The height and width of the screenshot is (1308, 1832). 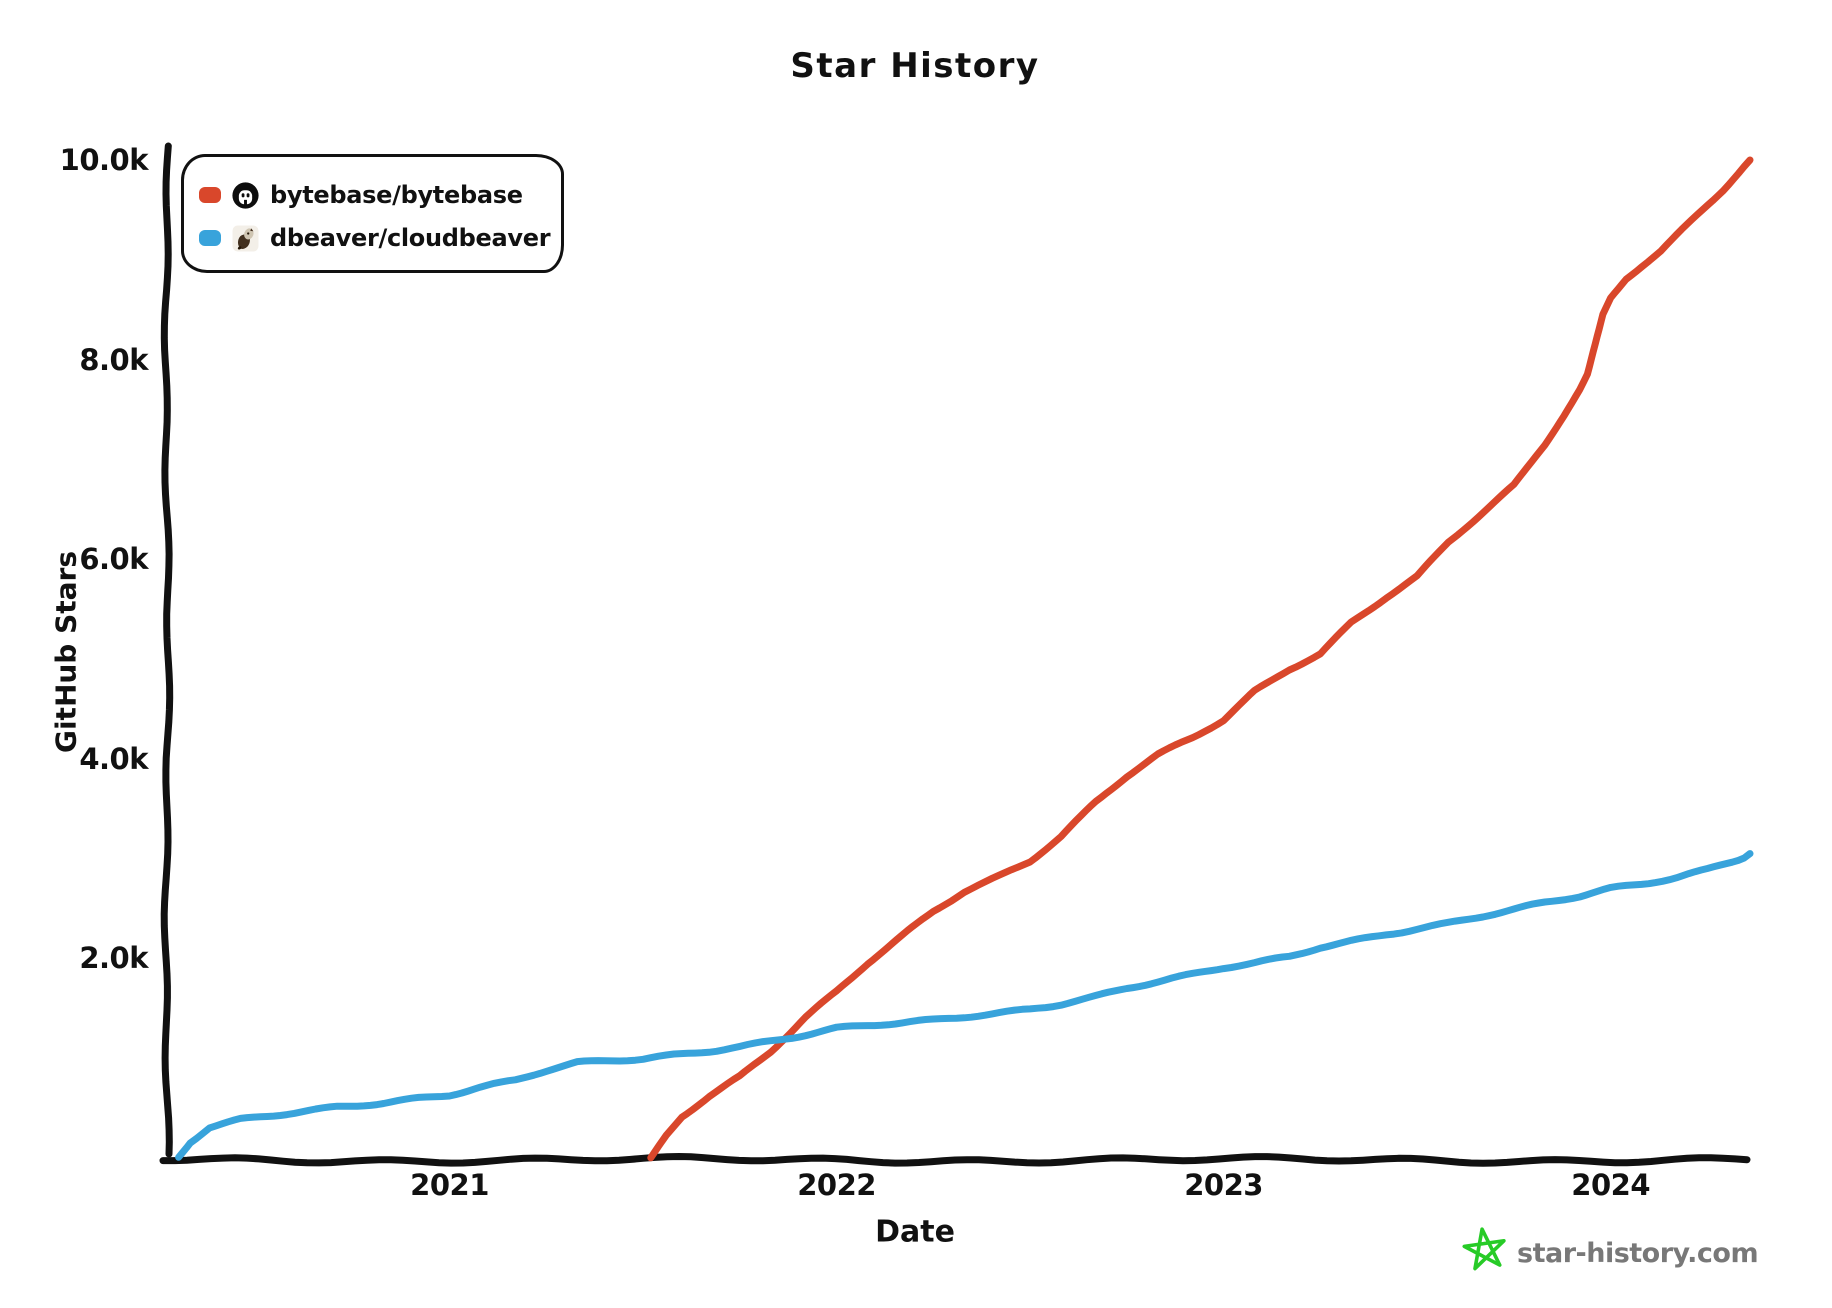 What do you see at coordinates (1485, 1253) in the screenshot?
I see `star-history-logo-icon` at bounding box center [1485, 1253].